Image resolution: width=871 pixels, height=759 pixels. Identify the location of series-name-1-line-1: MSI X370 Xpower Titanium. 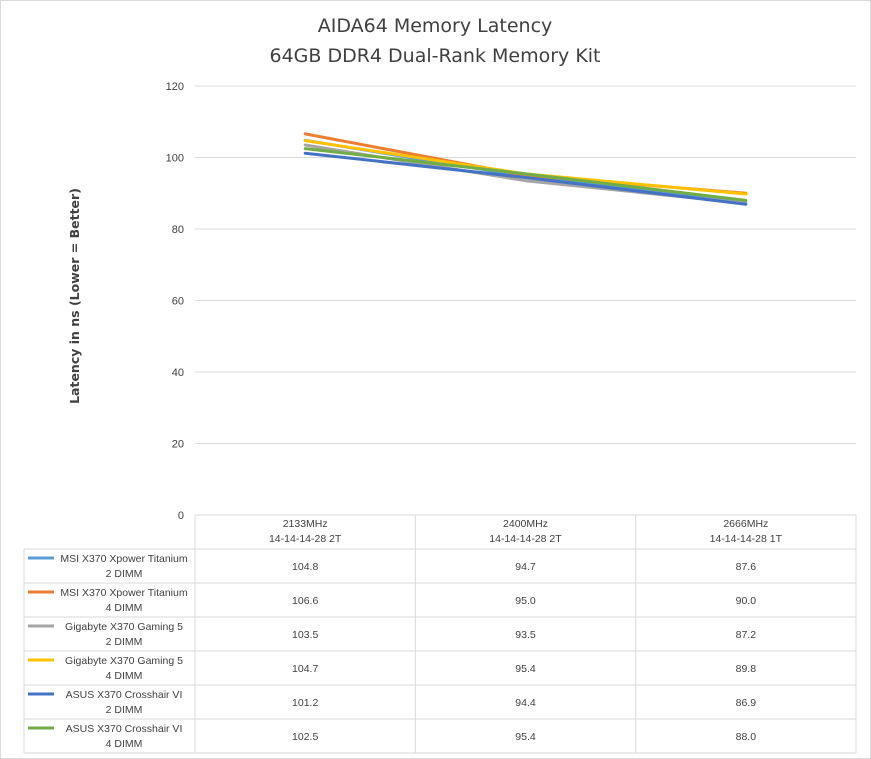
(123, 559).